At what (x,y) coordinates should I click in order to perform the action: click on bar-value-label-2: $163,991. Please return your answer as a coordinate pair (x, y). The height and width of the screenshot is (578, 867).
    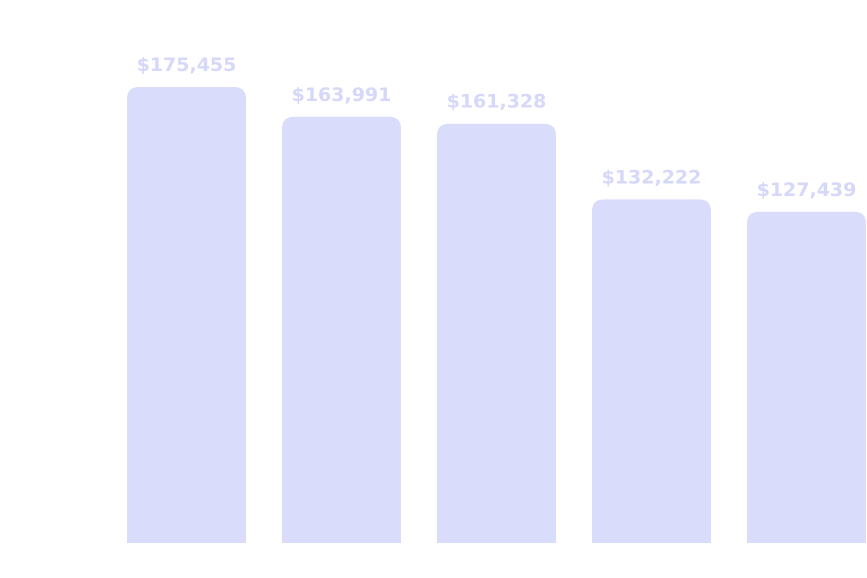
    Looking at the image, I should click on (342, 95).